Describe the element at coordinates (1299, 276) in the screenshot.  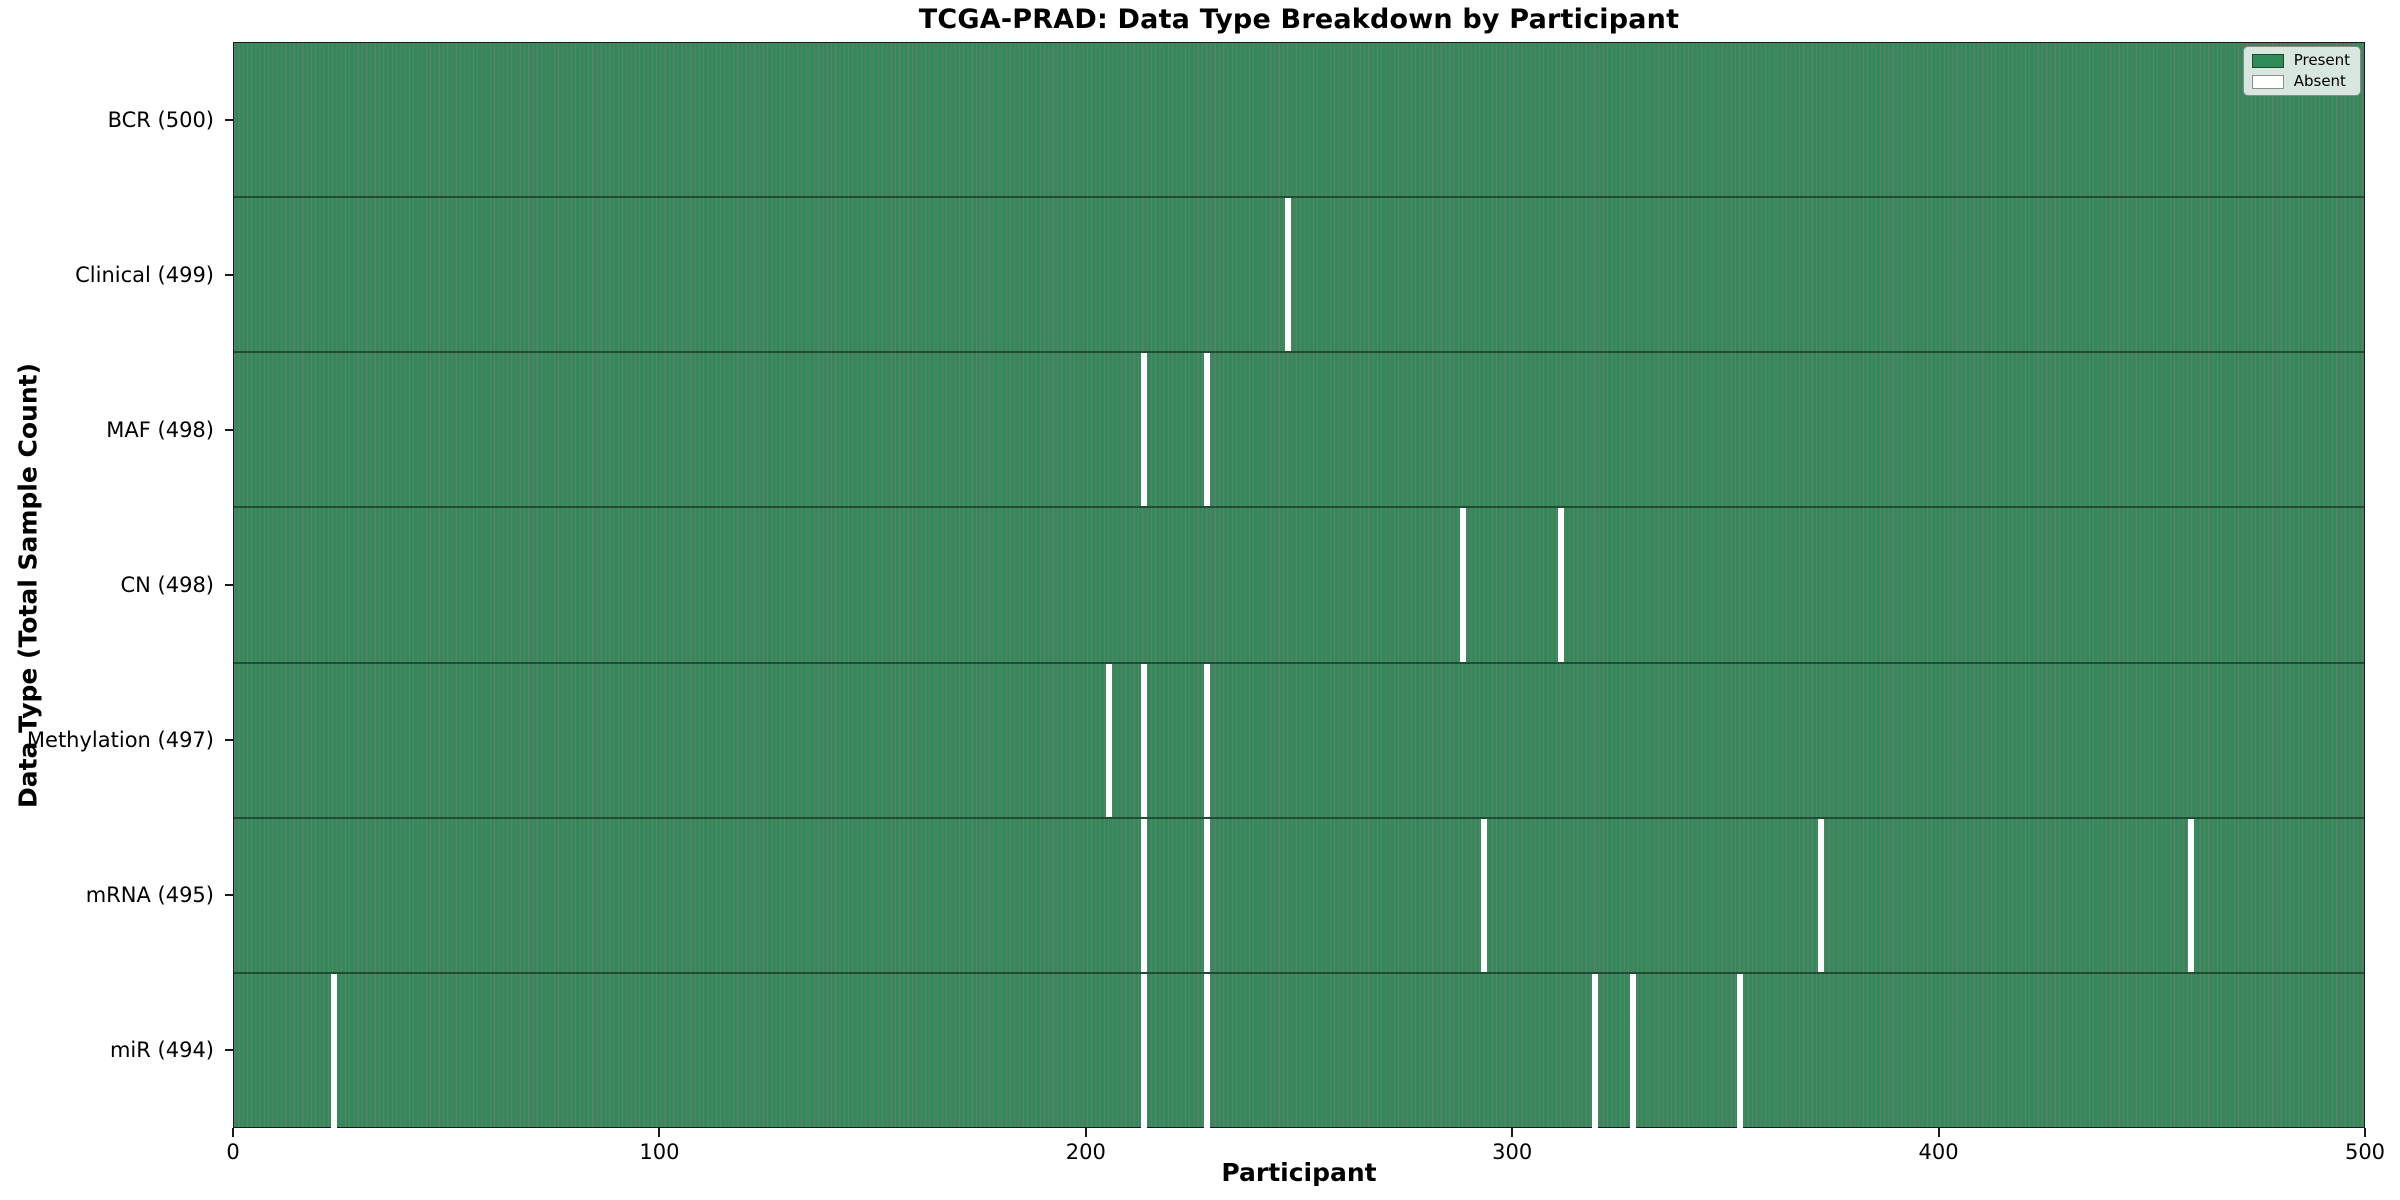
I see `row-clinical` at that location.